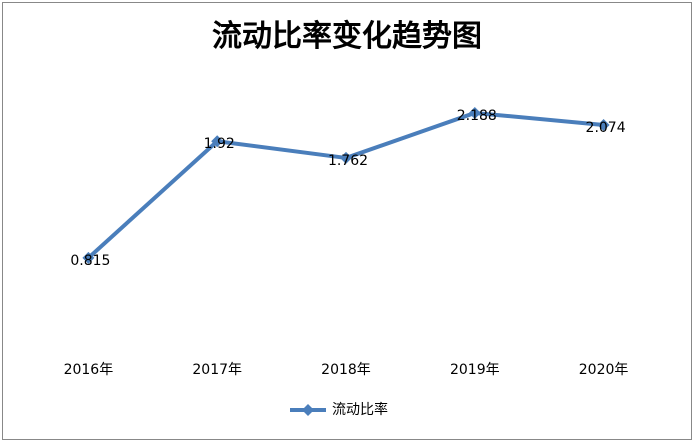 The image size is (695, 445). Describe the element at coordinates (475, 370) in the screenshot. I see `x-tick-label: 2019年` at that location.